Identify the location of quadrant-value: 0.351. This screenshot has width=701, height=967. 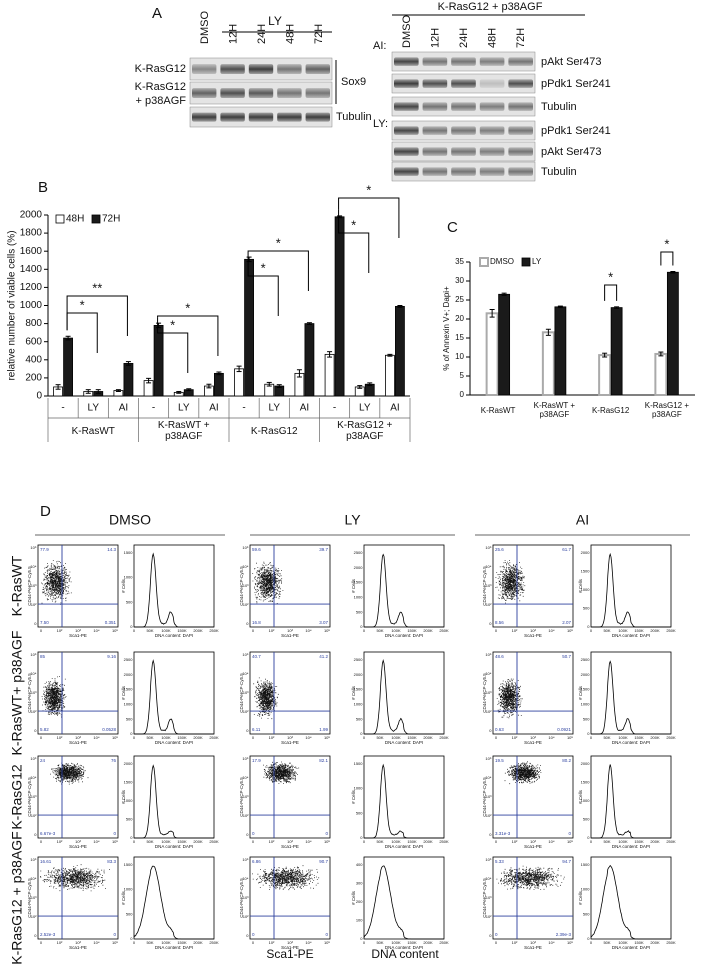
(111, 622).